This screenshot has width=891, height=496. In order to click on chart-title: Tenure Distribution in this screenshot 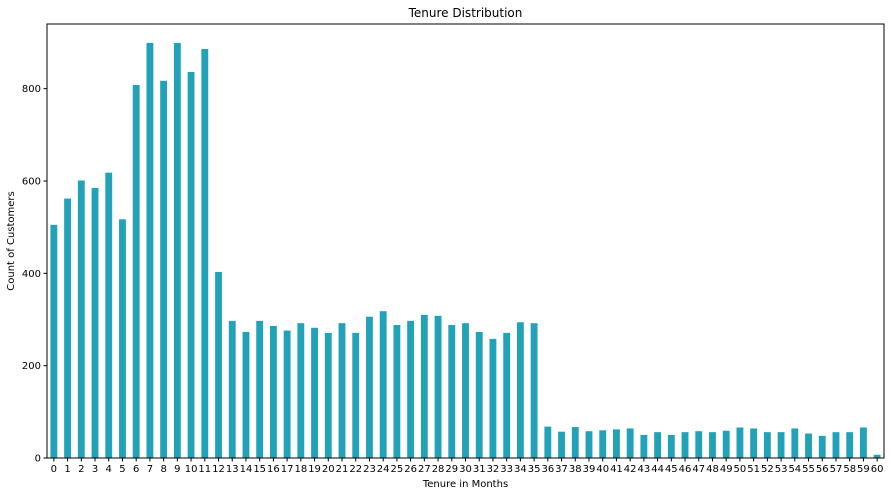, I will do `click(465, 13)`.